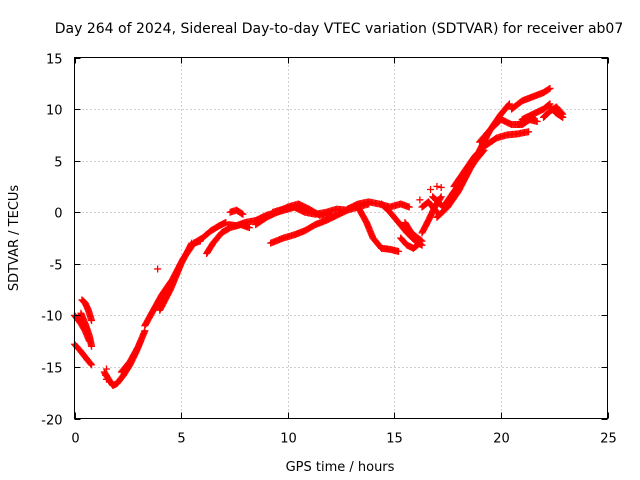 The width and height of the screenshot is (640, 480). What do you see at coordinates (51, 421) in the screenshot?
I see `y-tick-label: -20` at bounding box center [51, 421].